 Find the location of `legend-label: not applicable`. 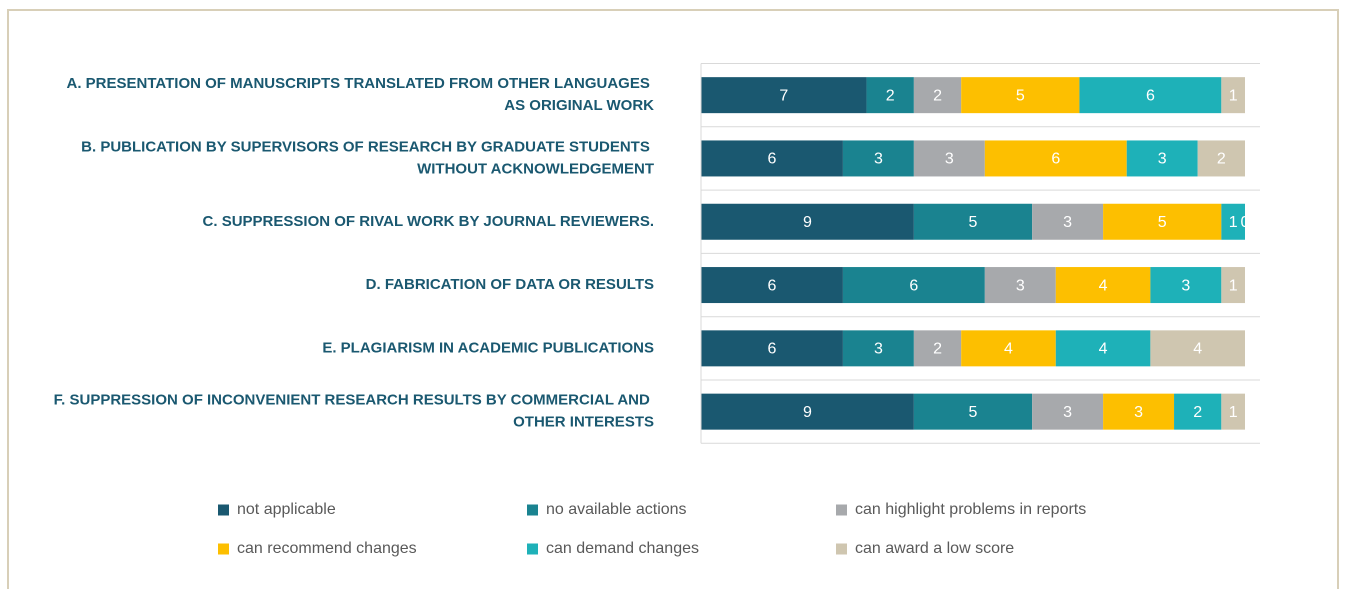

legend-label: not applicable is located at coordinates (286, 509).